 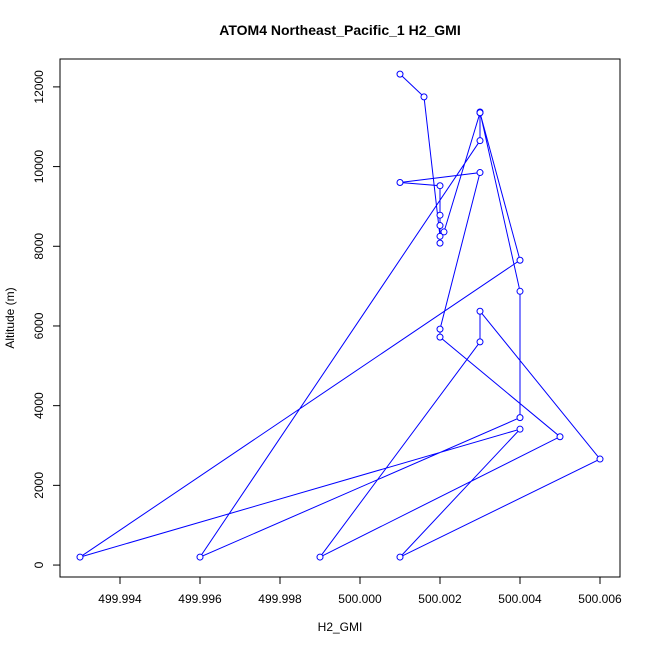 I want to click on x-tick-label: 500.002, so click(x=440, y=599).